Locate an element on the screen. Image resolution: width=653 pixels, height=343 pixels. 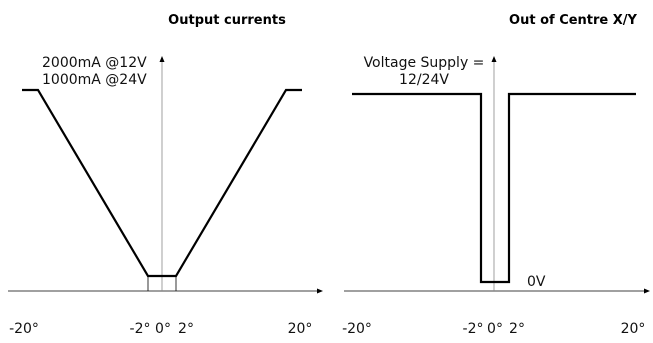
annotation-line-2: 1000mA @24V is located at coordinates (94, 80).